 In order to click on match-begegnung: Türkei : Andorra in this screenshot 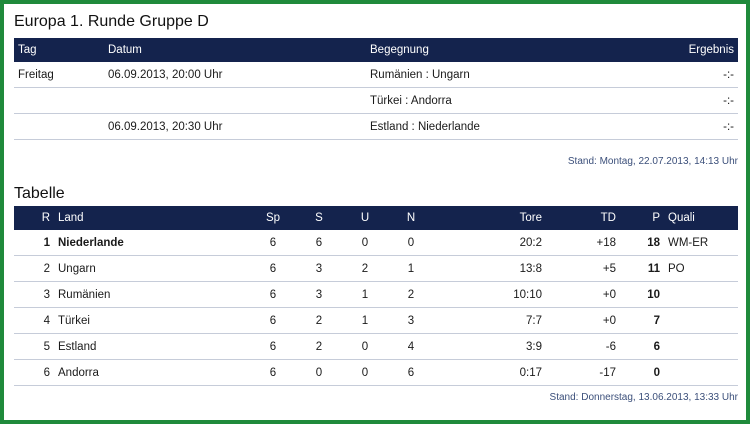, I will do `click(486, 100)`.